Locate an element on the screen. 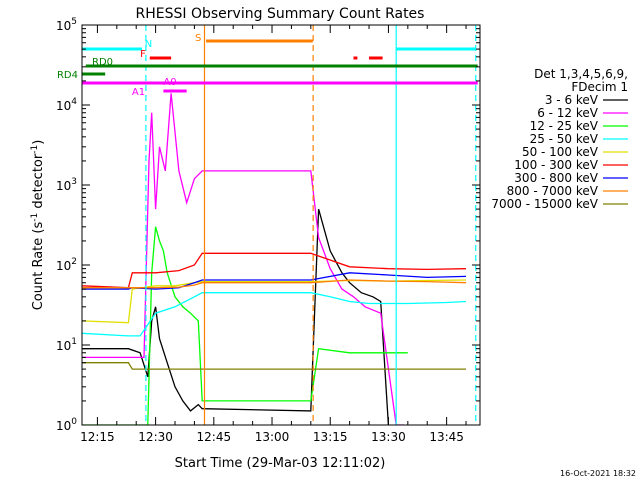  legend-label: 12 - 25 keV is located at coordinates (564, 126).